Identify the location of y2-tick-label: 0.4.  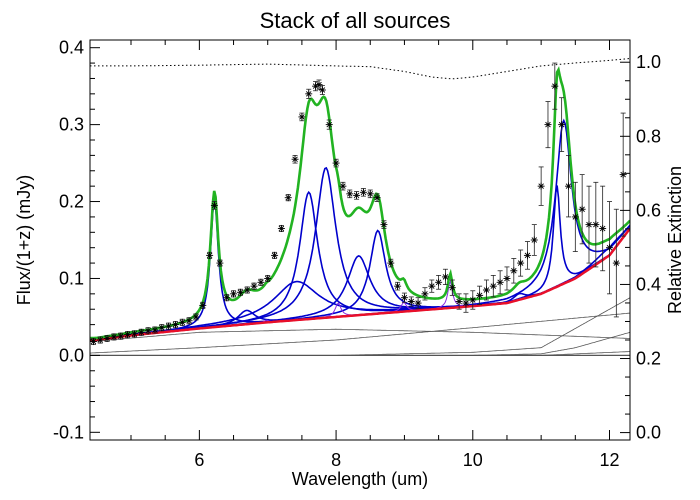
(648, 284).